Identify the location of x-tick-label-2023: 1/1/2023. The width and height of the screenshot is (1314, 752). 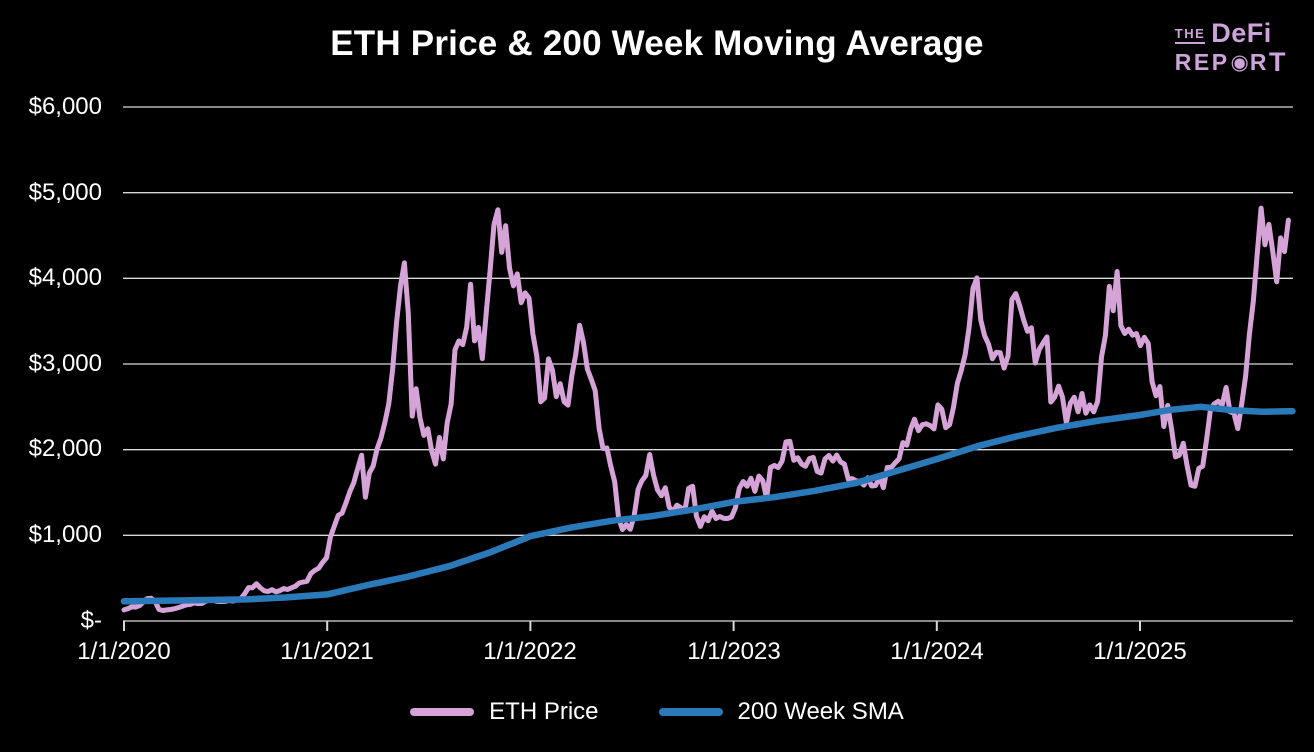
(734, 651).